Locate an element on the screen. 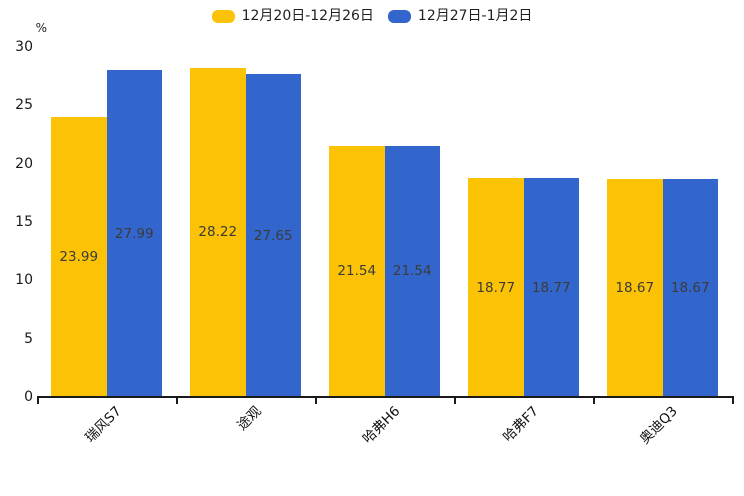 This screenshot has height=496, width=744. legend-item-2: 12月27日-1月2日 is located at coordinates (460, 16).